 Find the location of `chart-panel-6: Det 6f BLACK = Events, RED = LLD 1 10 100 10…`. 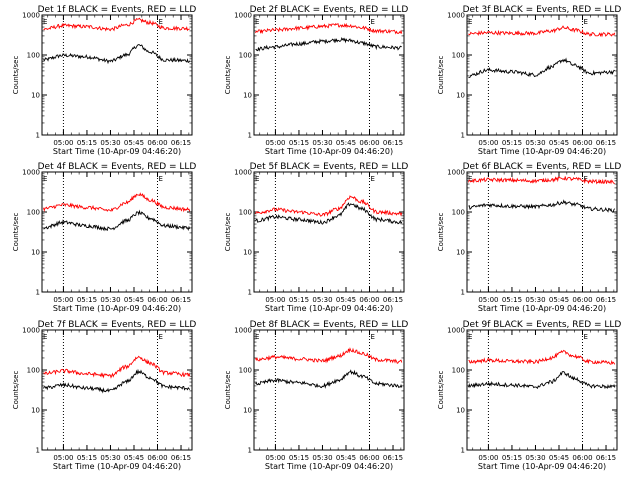

chart-panel-6: Det 6f BLACK = Events, RED = LLD 1 10 100 10… is located at coordinates (529, 237).